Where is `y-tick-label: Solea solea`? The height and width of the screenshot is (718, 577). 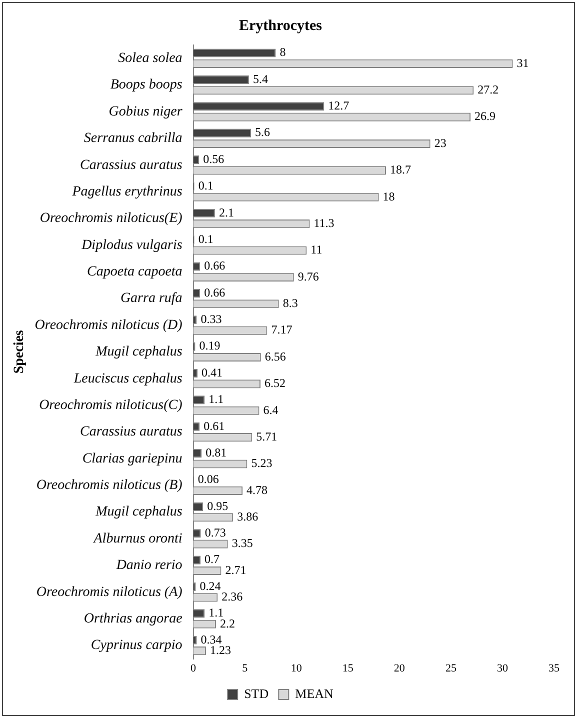 y-tick-label: Solea solea is located at coordinates (150, 58).